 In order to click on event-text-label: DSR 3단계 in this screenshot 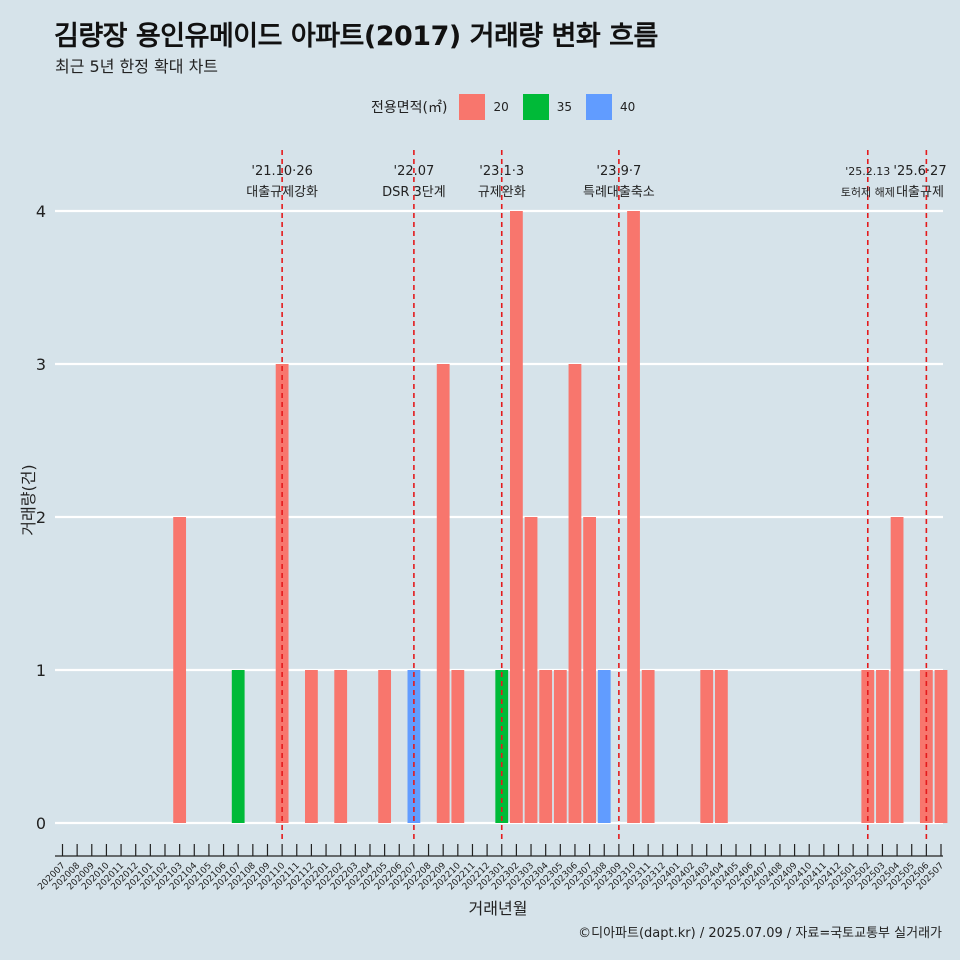, I will do `click(414, 192)`.